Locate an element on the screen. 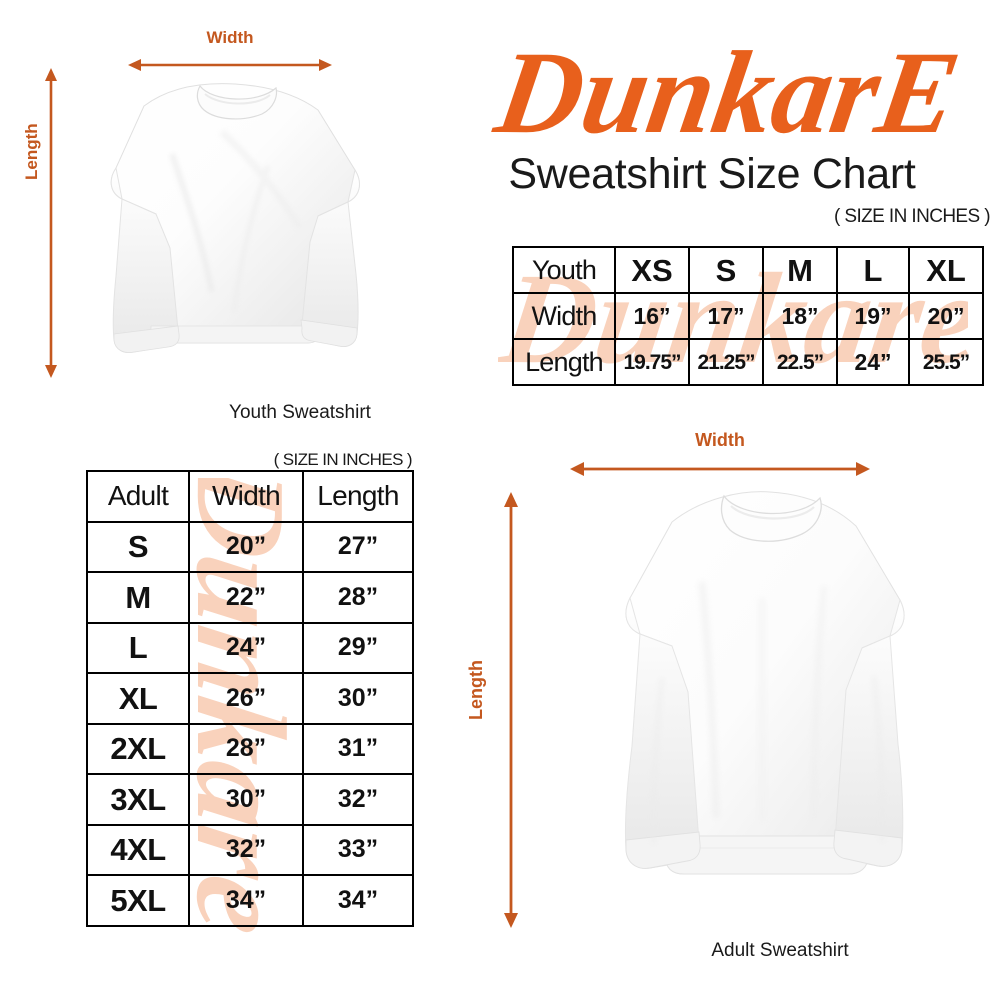  table-row: 4XL 32” 33” is located at coordinates (250, 849).